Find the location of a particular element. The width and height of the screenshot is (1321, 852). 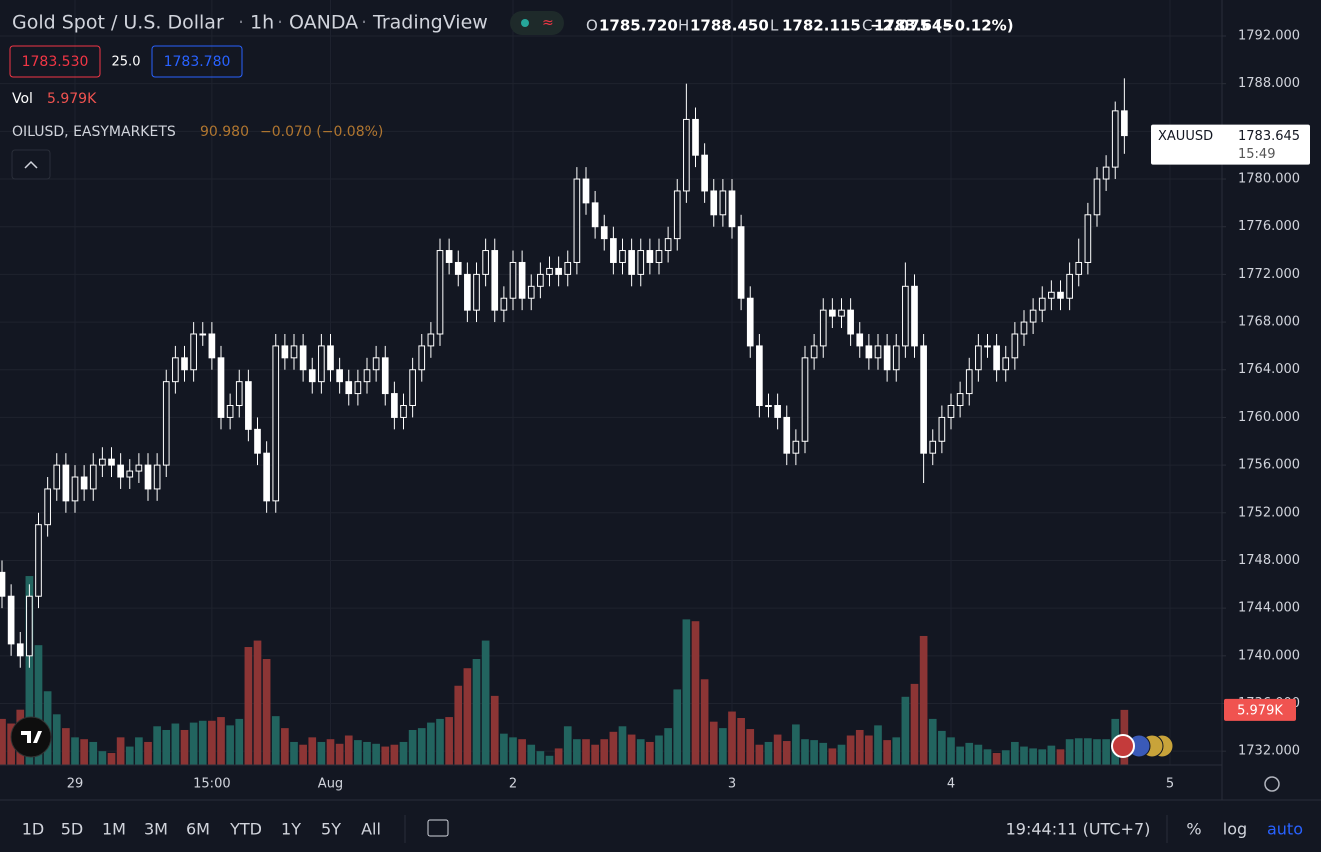

interval: 1h is located at coordinates (262, 23).